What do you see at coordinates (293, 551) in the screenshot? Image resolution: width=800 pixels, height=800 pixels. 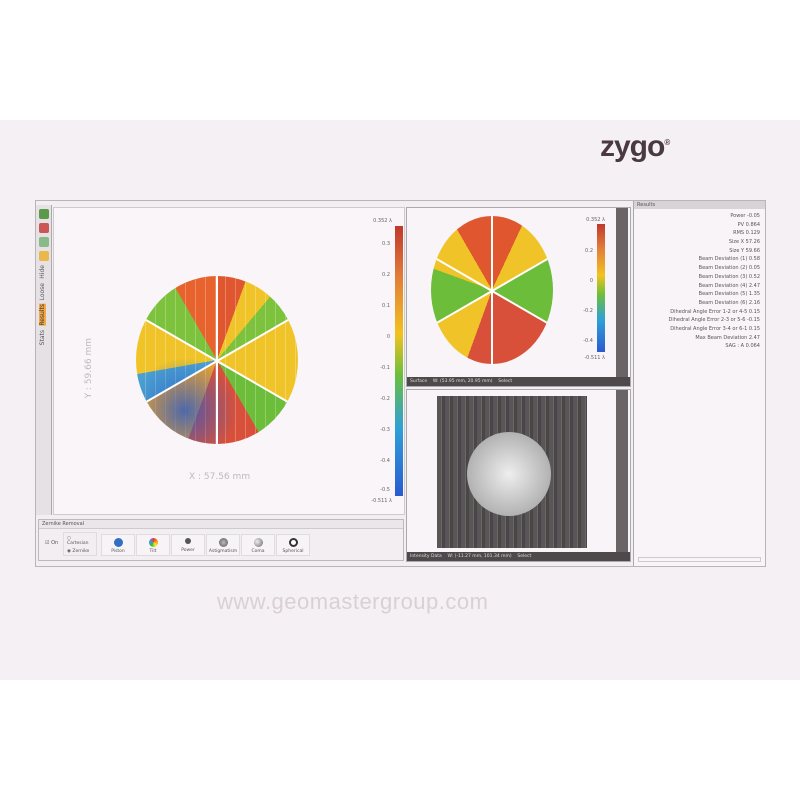 I see `button-label: Spherical` at bounding box center [293, 551].